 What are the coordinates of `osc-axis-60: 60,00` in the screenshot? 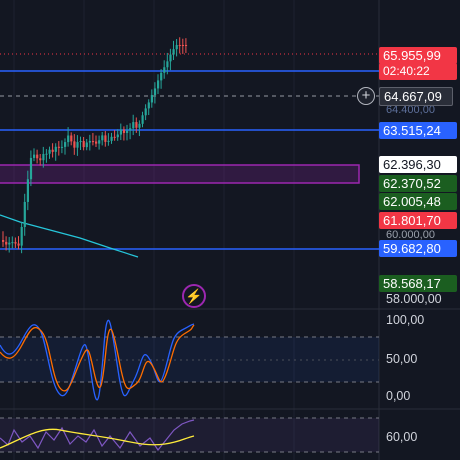 It's located at (402, 437).